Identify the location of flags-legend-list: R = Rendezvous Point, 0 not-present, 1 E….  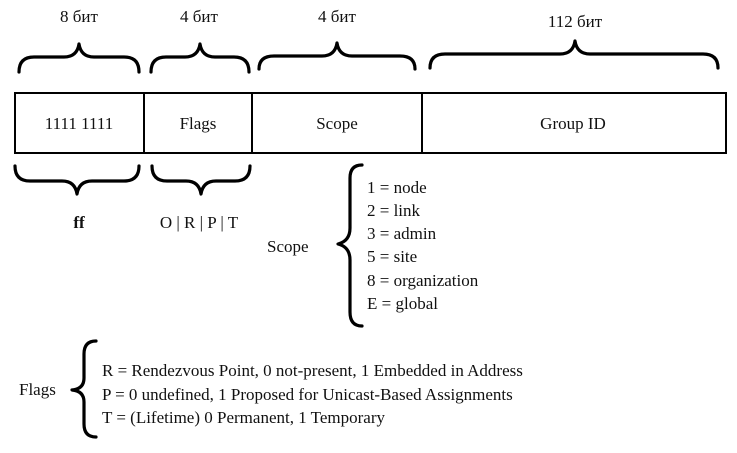
(312, 394).